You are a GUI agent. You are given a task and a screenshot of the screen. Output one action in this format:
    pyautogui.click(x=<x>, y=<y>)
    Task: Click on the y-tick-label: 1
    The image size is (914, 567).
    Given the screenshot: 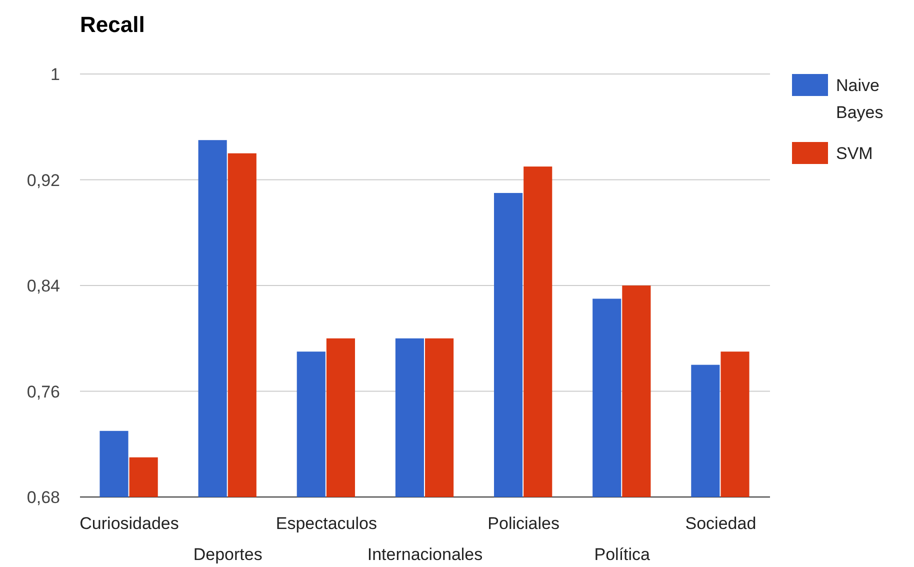 What is the action you would take?
    pyautogui.click(x=55, y=74)
    